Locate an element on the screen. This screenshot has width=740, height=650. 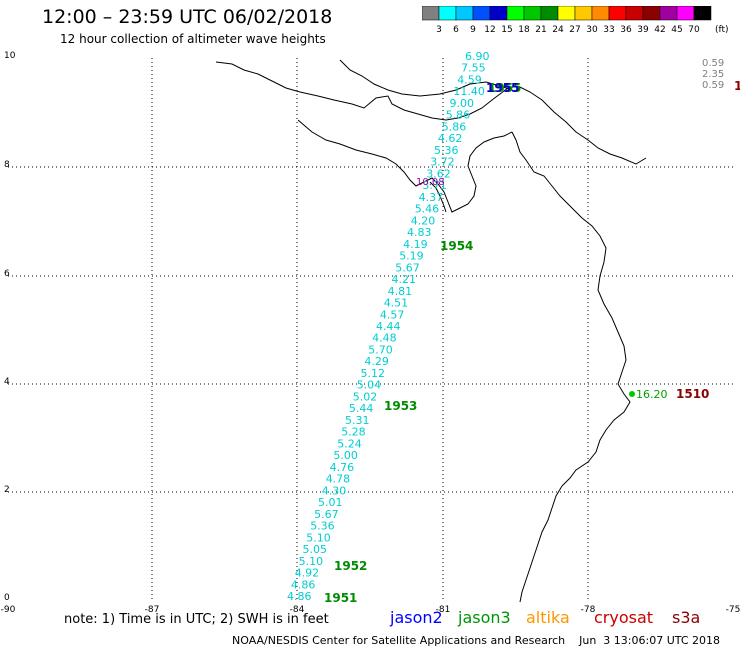
track-value: 9.00 is located at coordinates (462, 103).